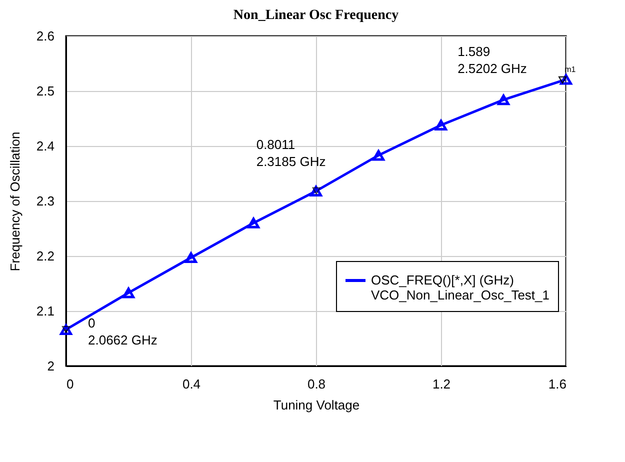  I want to click on legend-label: OSC_FREQ()[*,X] (GHz) VCO_Non_Linear_Osc_Test_1, so click(460, 287).